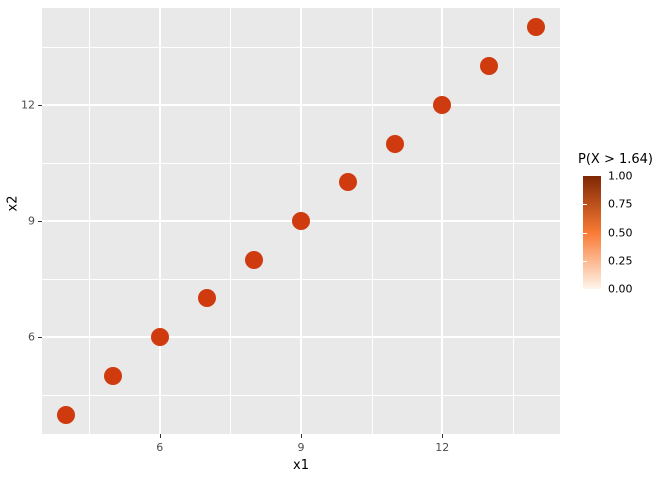  I want to click on legend-title: P(X > 1.64), so click(615, 159).